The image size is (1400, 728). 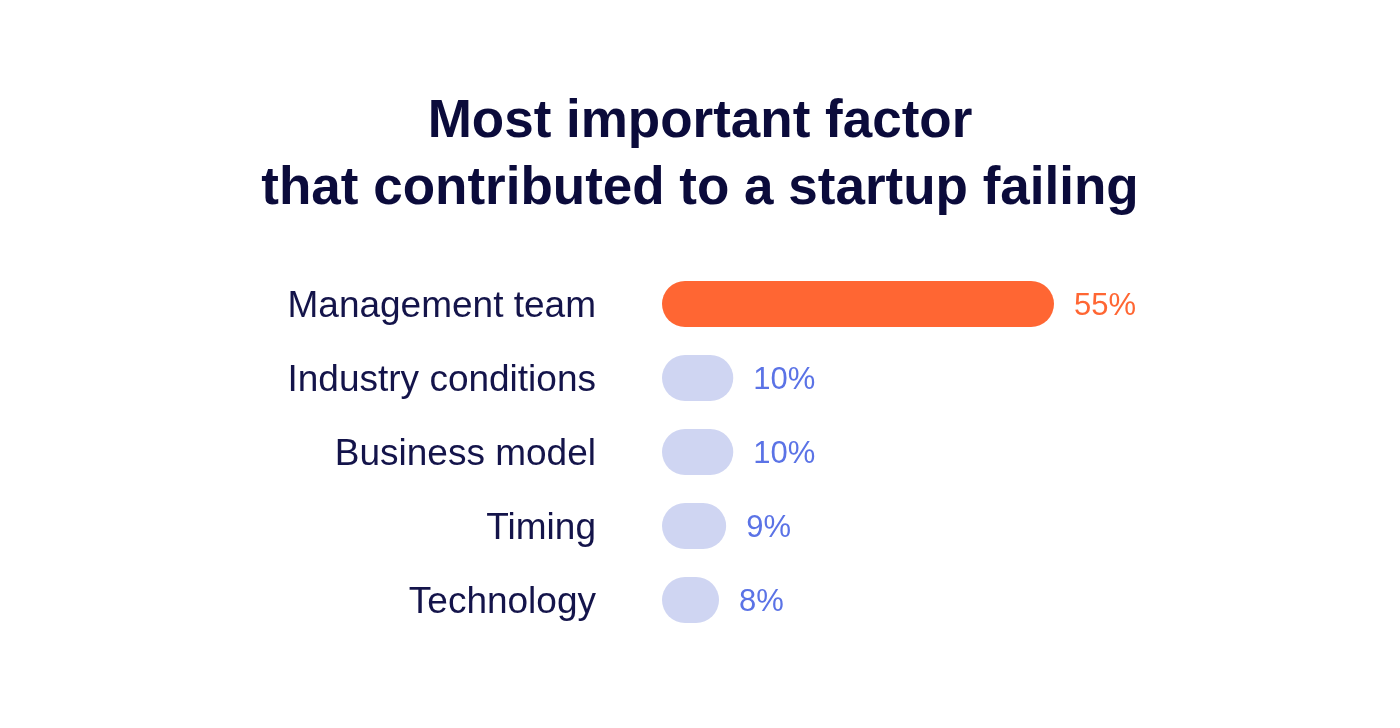 I want to click on y-tick-label: Business model, so click(x=465, y=452).